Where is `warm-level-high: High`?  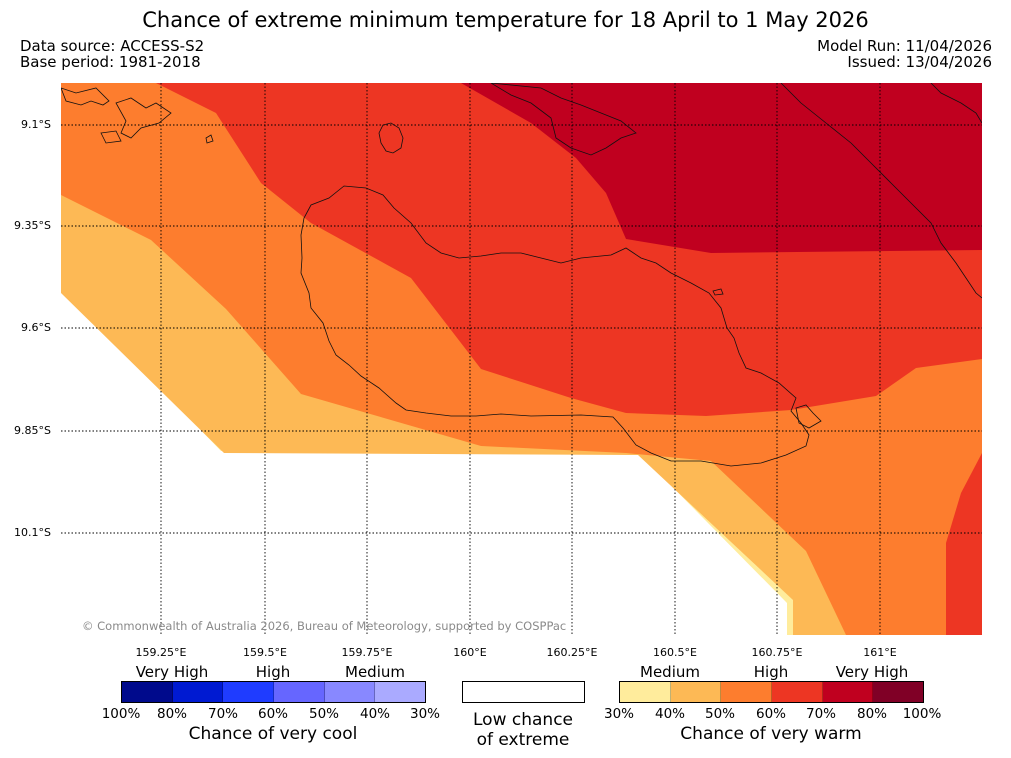
warm-level-high: High is located at coordinates (771, 672).